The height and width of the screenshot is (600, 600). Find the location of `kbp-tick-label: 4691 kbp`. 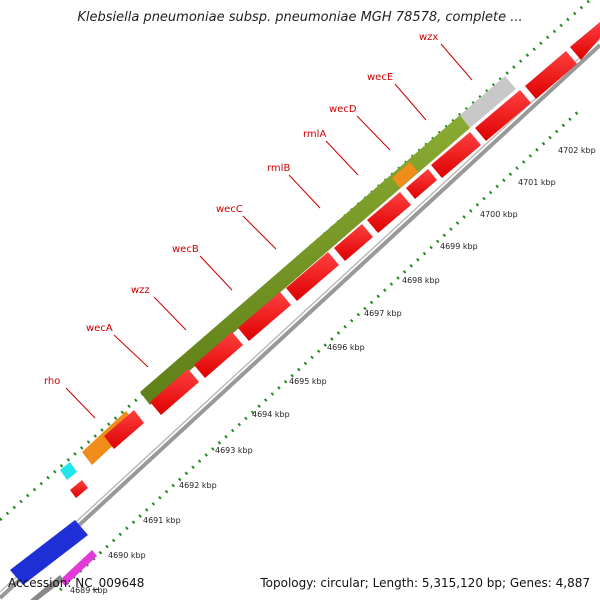

kbp-tick-label: 4691 kbp is located at coordinates (162, 520).